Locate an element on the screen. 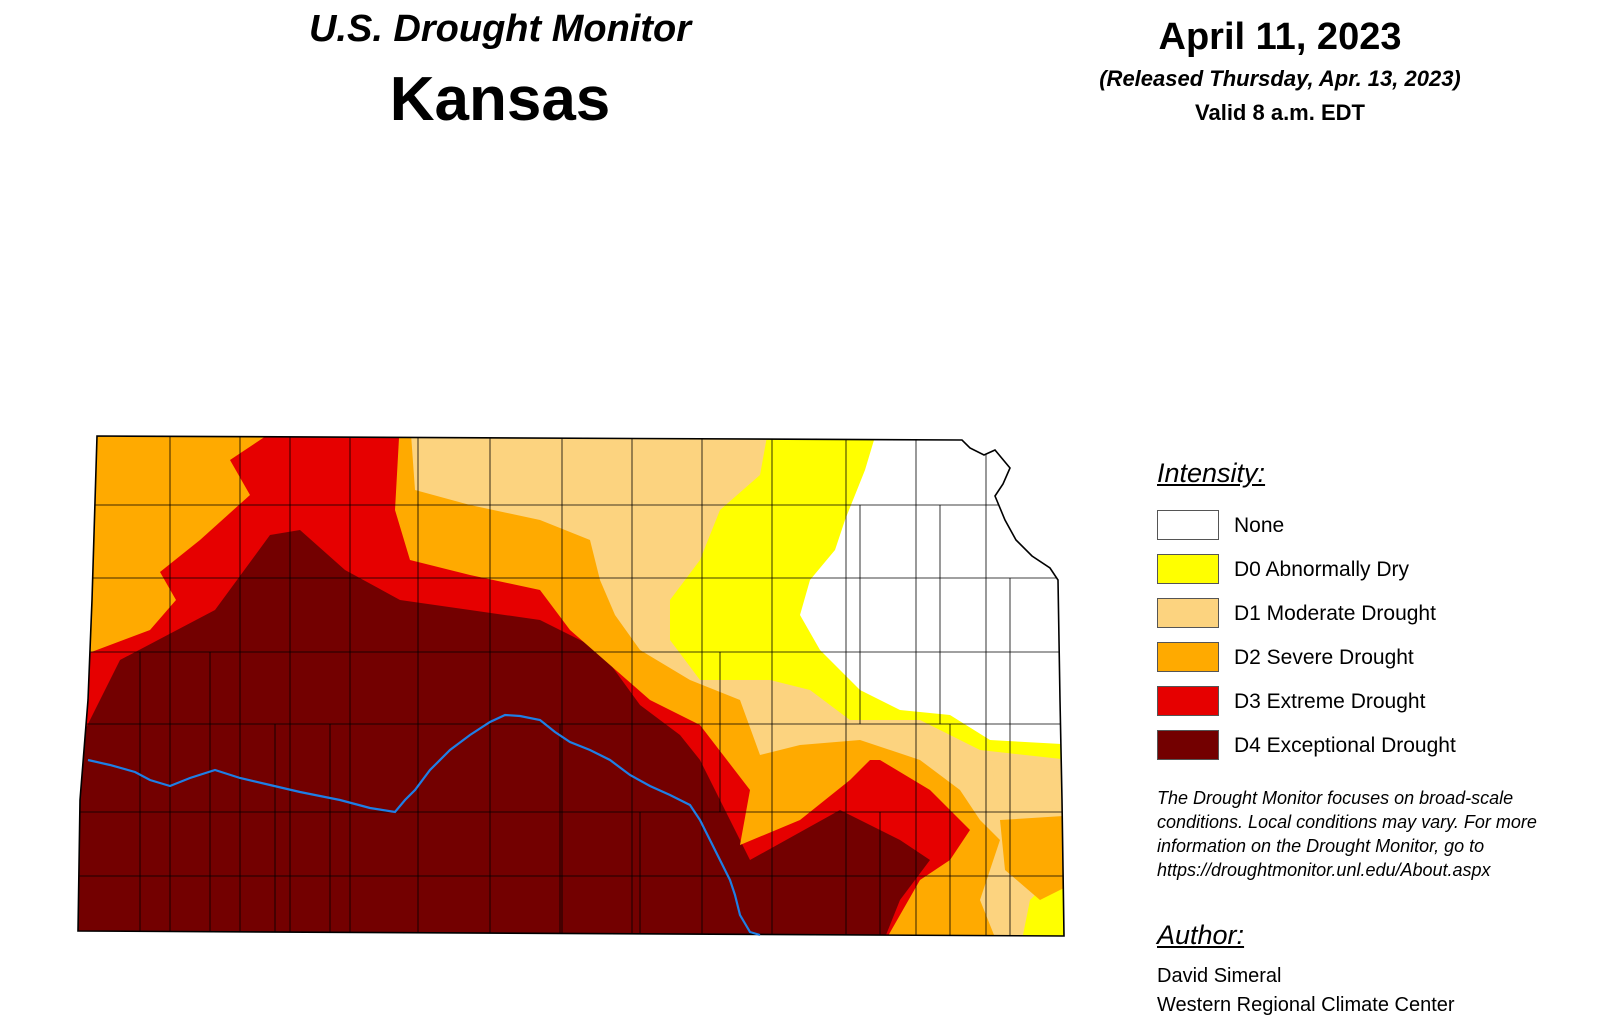 This screenshot has width=1599, height=1026. author-org: Western Regional Climate Center is located at coordinates (1306, 1005).